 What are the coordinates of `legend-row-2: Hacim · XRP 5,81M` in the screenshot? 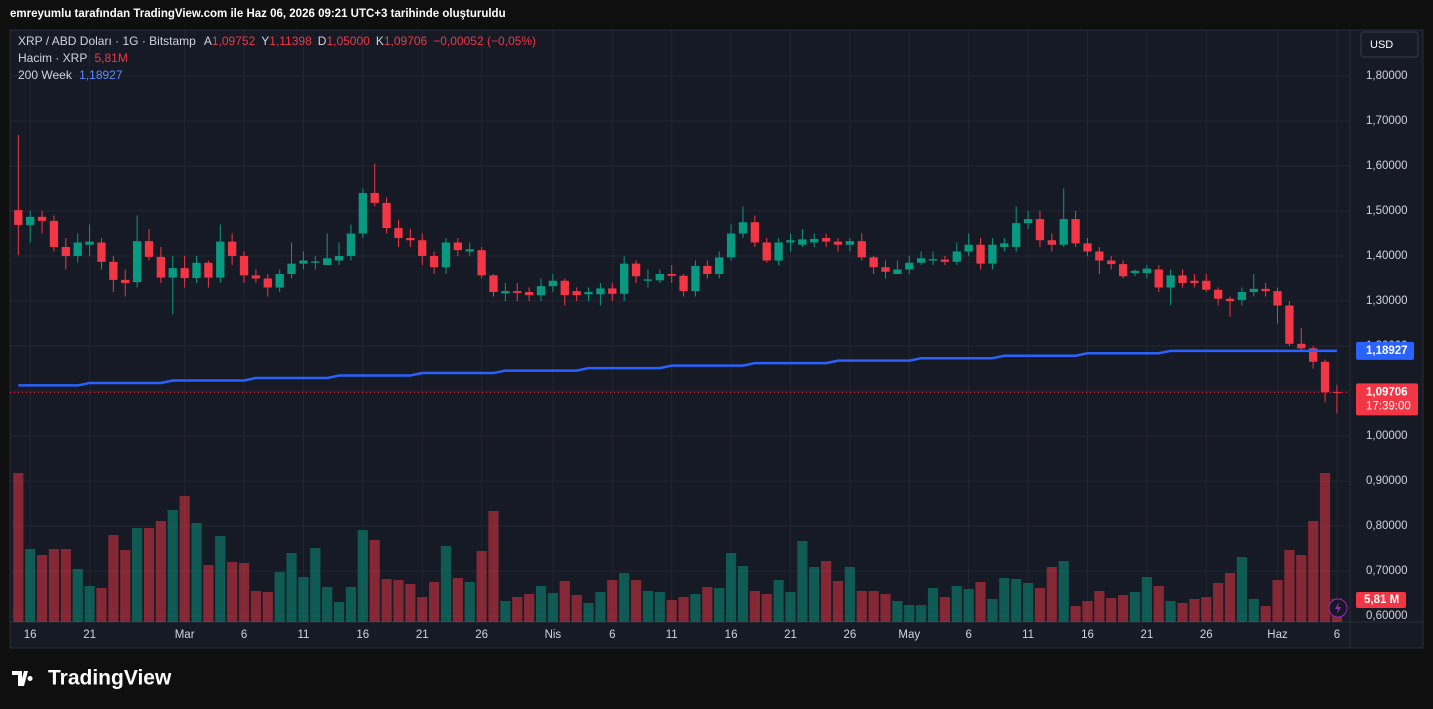 It's located at (73, 58).